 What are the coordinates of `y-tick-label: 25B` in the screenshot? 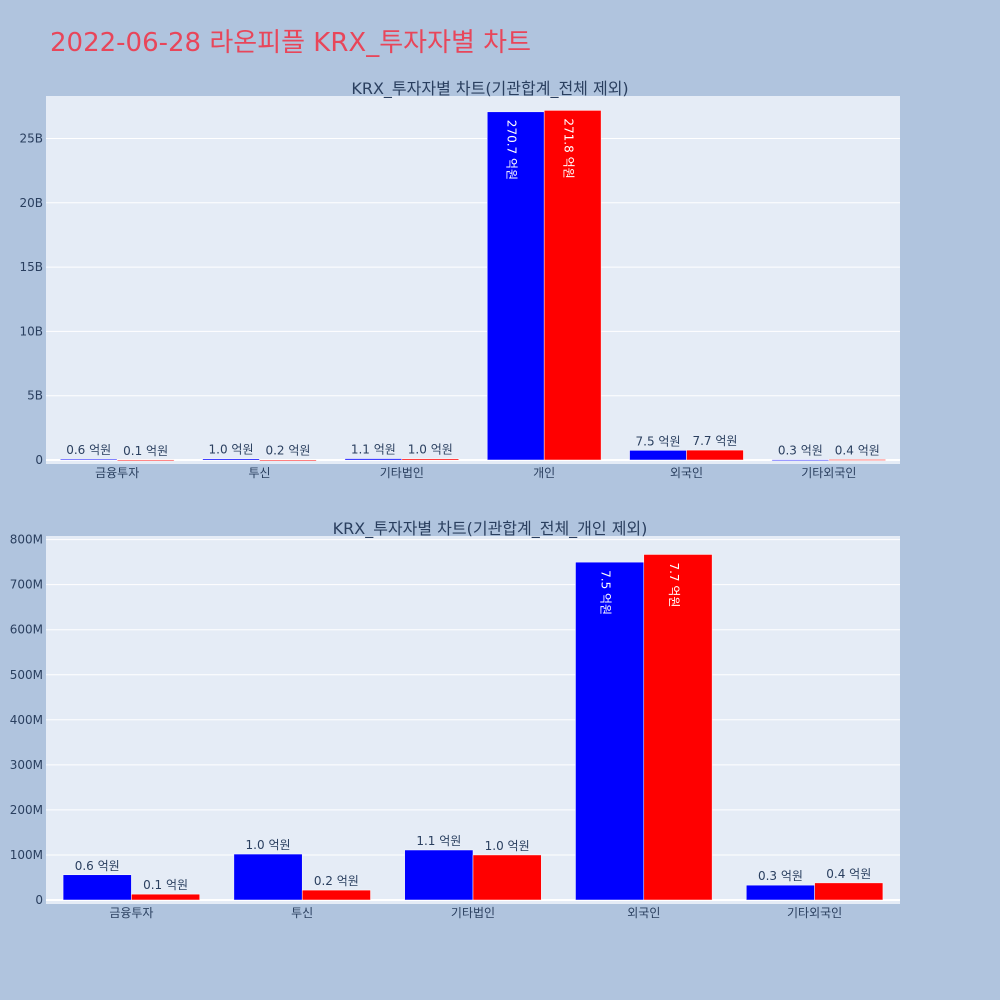 It's located at (31, 138).